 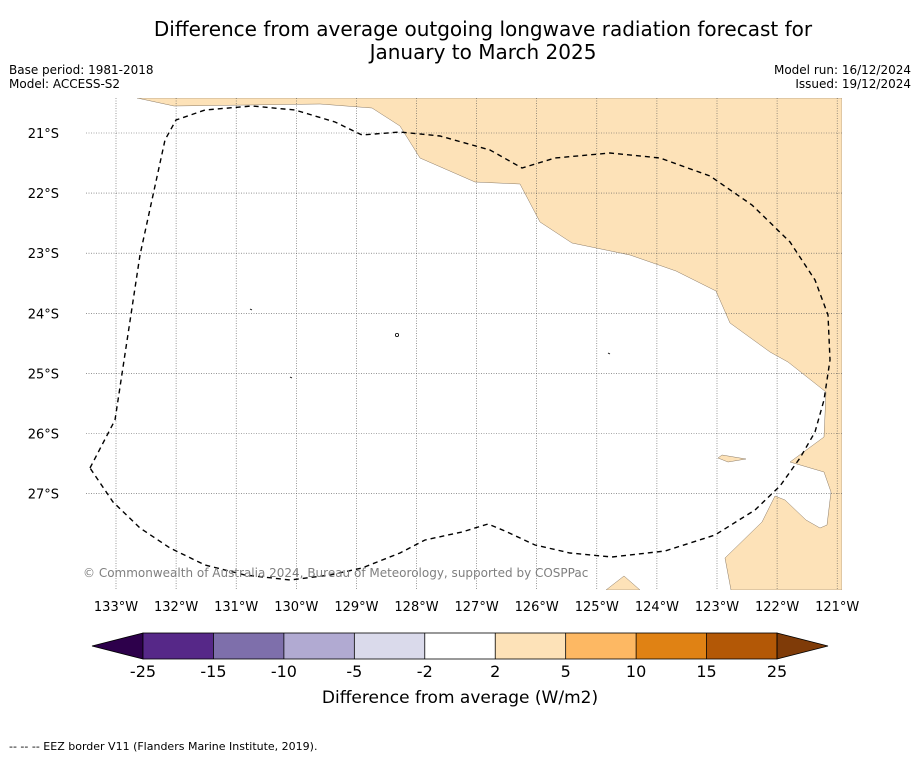 I want to click on colorbar-tick-label: 5, so click(x=566, y=671).